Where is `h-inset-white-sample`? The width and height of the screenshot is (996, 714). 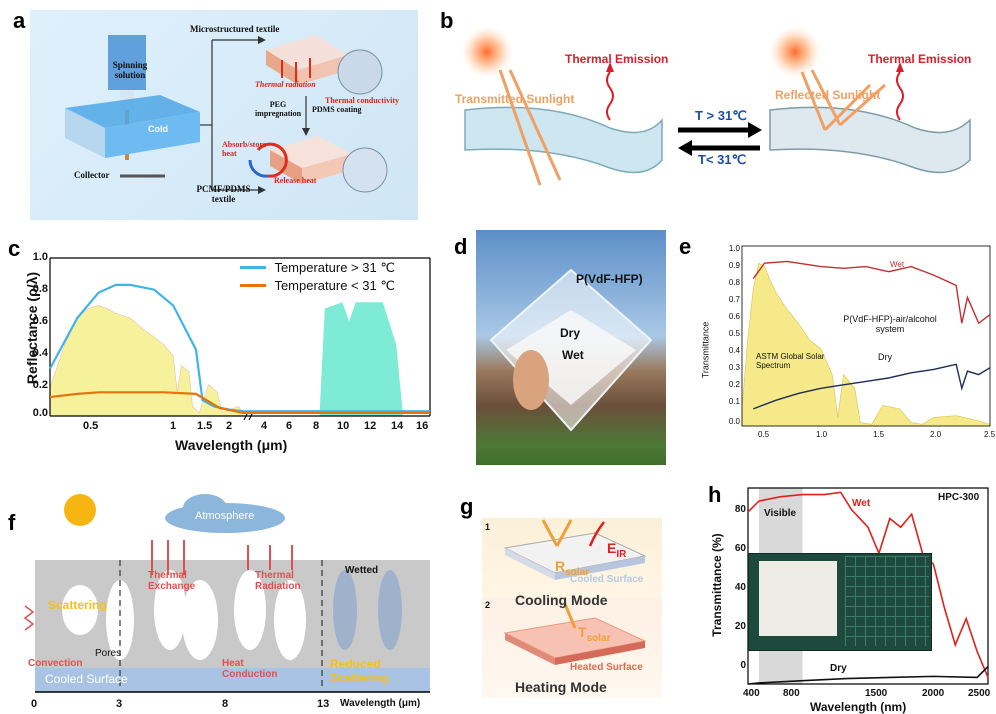
h-inset-white-sample is located at coordinates (798, 598).